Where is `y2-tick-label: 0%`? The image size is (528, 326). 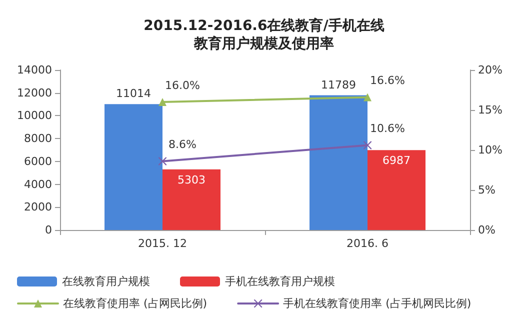 y2-tick-label: 0% is located at coordinates (487, 230).